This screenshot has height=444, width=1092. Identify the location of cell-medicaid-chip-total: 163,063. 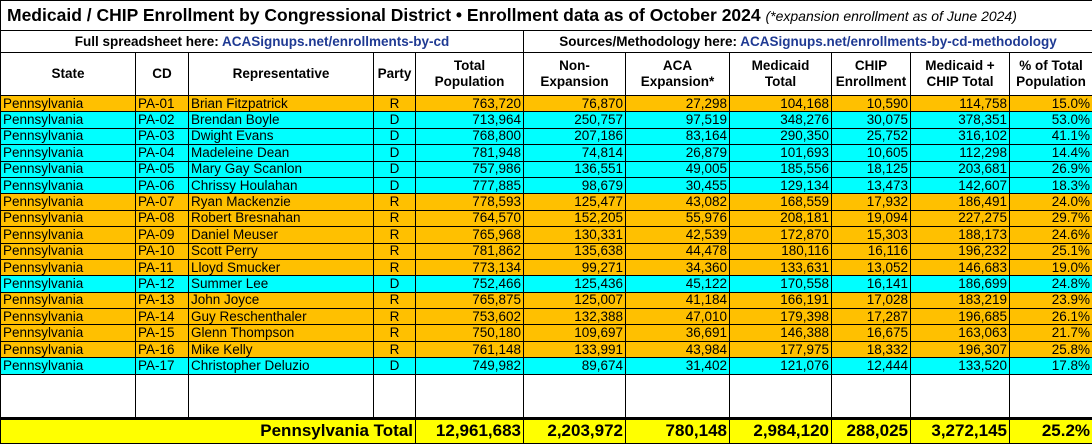
(960, 333).